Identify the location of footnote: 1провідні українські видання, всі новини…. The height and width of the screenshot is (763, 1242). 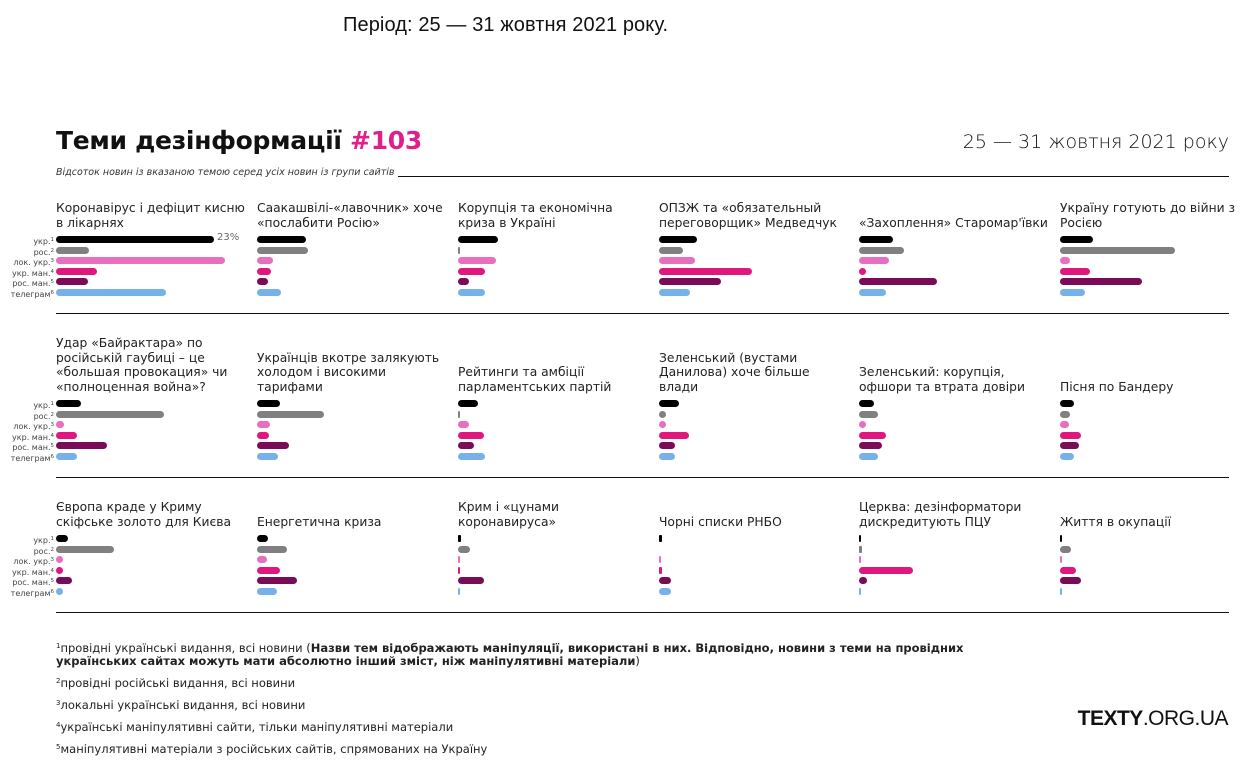
(510, 654).